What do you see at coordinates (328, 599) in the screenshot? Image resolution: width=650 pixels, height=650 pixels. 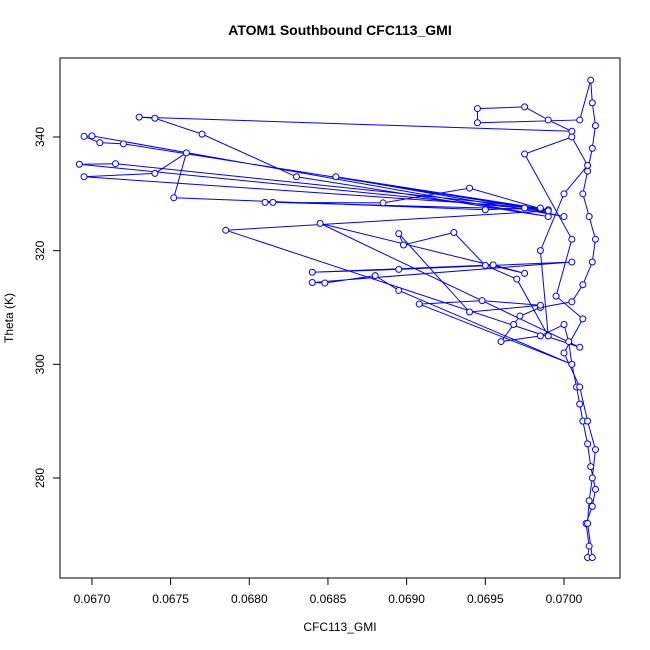 I see `x-tick-label: 0.0685` at bounding box center [328, 599].